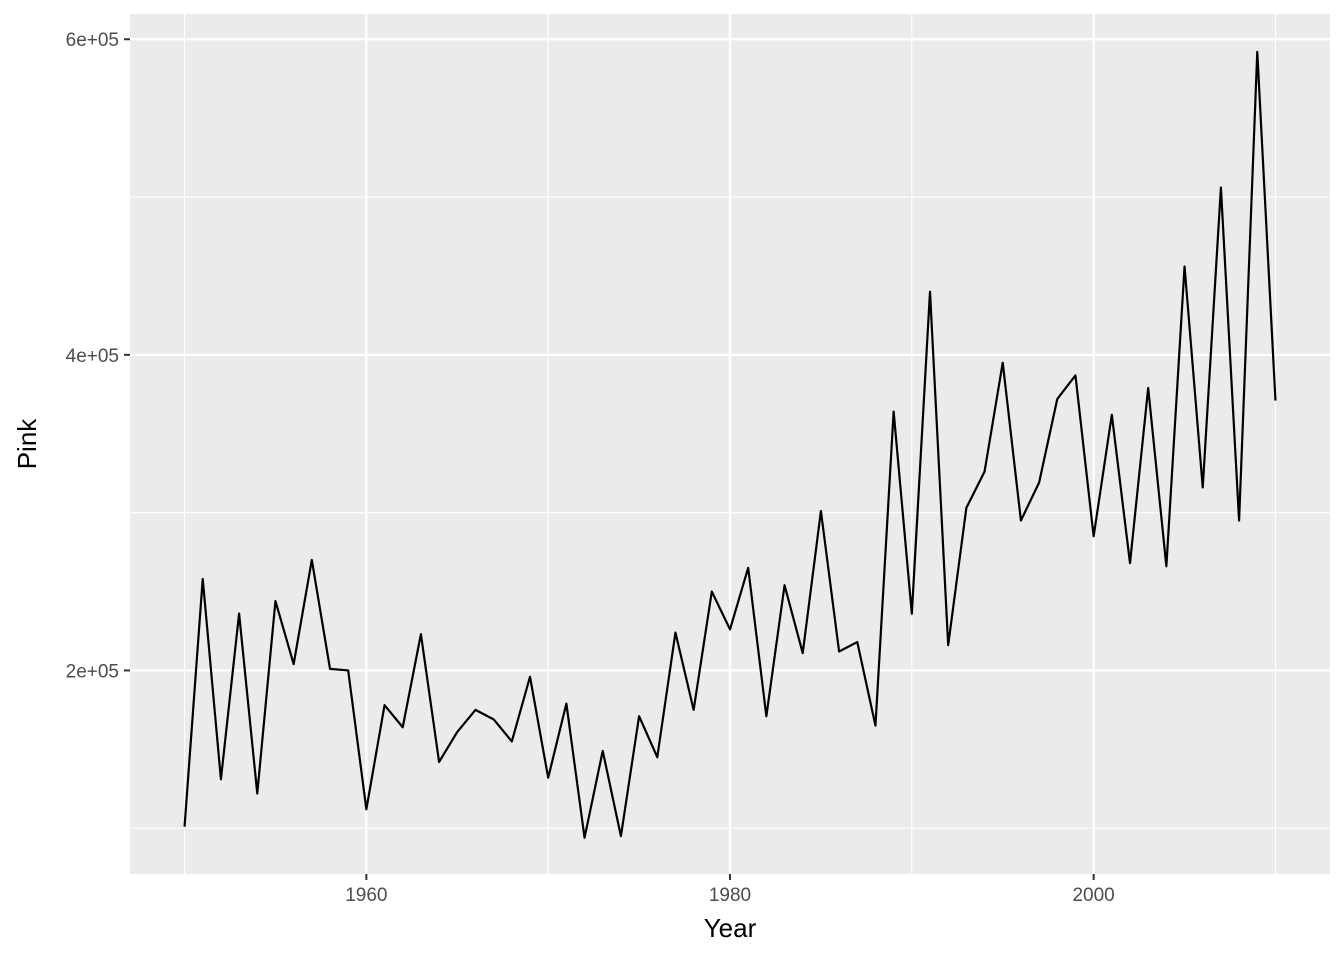  What do you see at coordinates (92, 671) in the screenshot?
I see `y-tick-label: 2e+05` at bounding box center [92, 671].